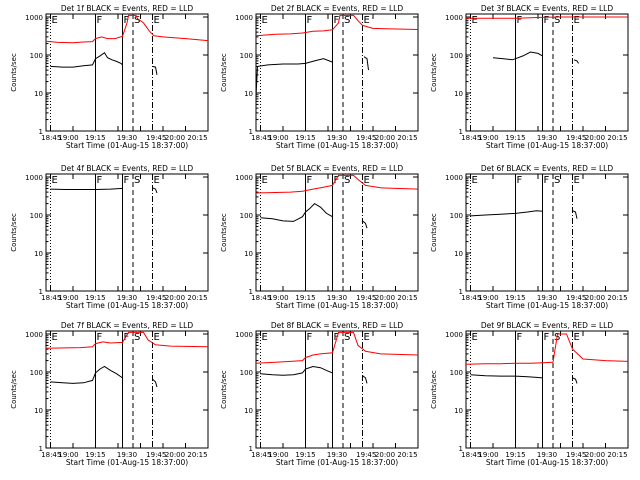 The width and height of the screenshot is (640, 480). What do you see at coordinates (127, 168) in the screenshot?
I see `panel-title: Det 4f BLACK = Events, RED = LLD` at bounding box center [127, 168].